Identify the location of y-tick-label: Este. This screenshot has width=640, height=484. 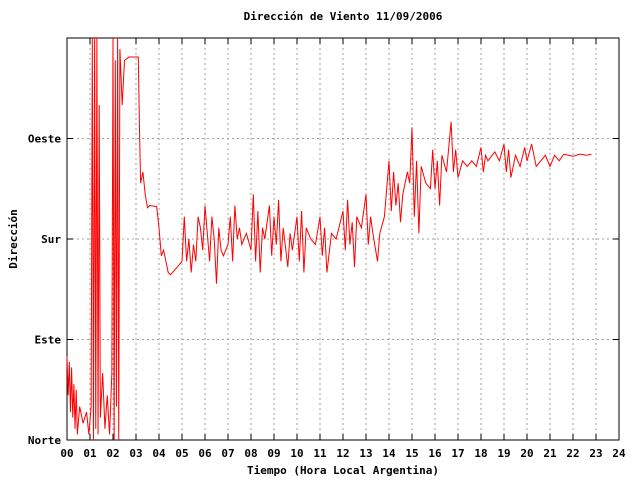
(48, 340).